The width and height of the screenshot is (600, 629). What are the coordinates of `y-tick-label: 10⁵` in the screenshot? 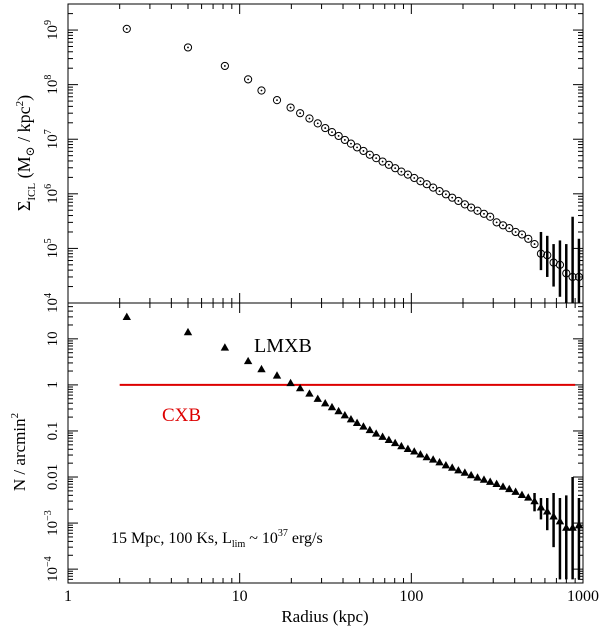 It's located at (52, 248).